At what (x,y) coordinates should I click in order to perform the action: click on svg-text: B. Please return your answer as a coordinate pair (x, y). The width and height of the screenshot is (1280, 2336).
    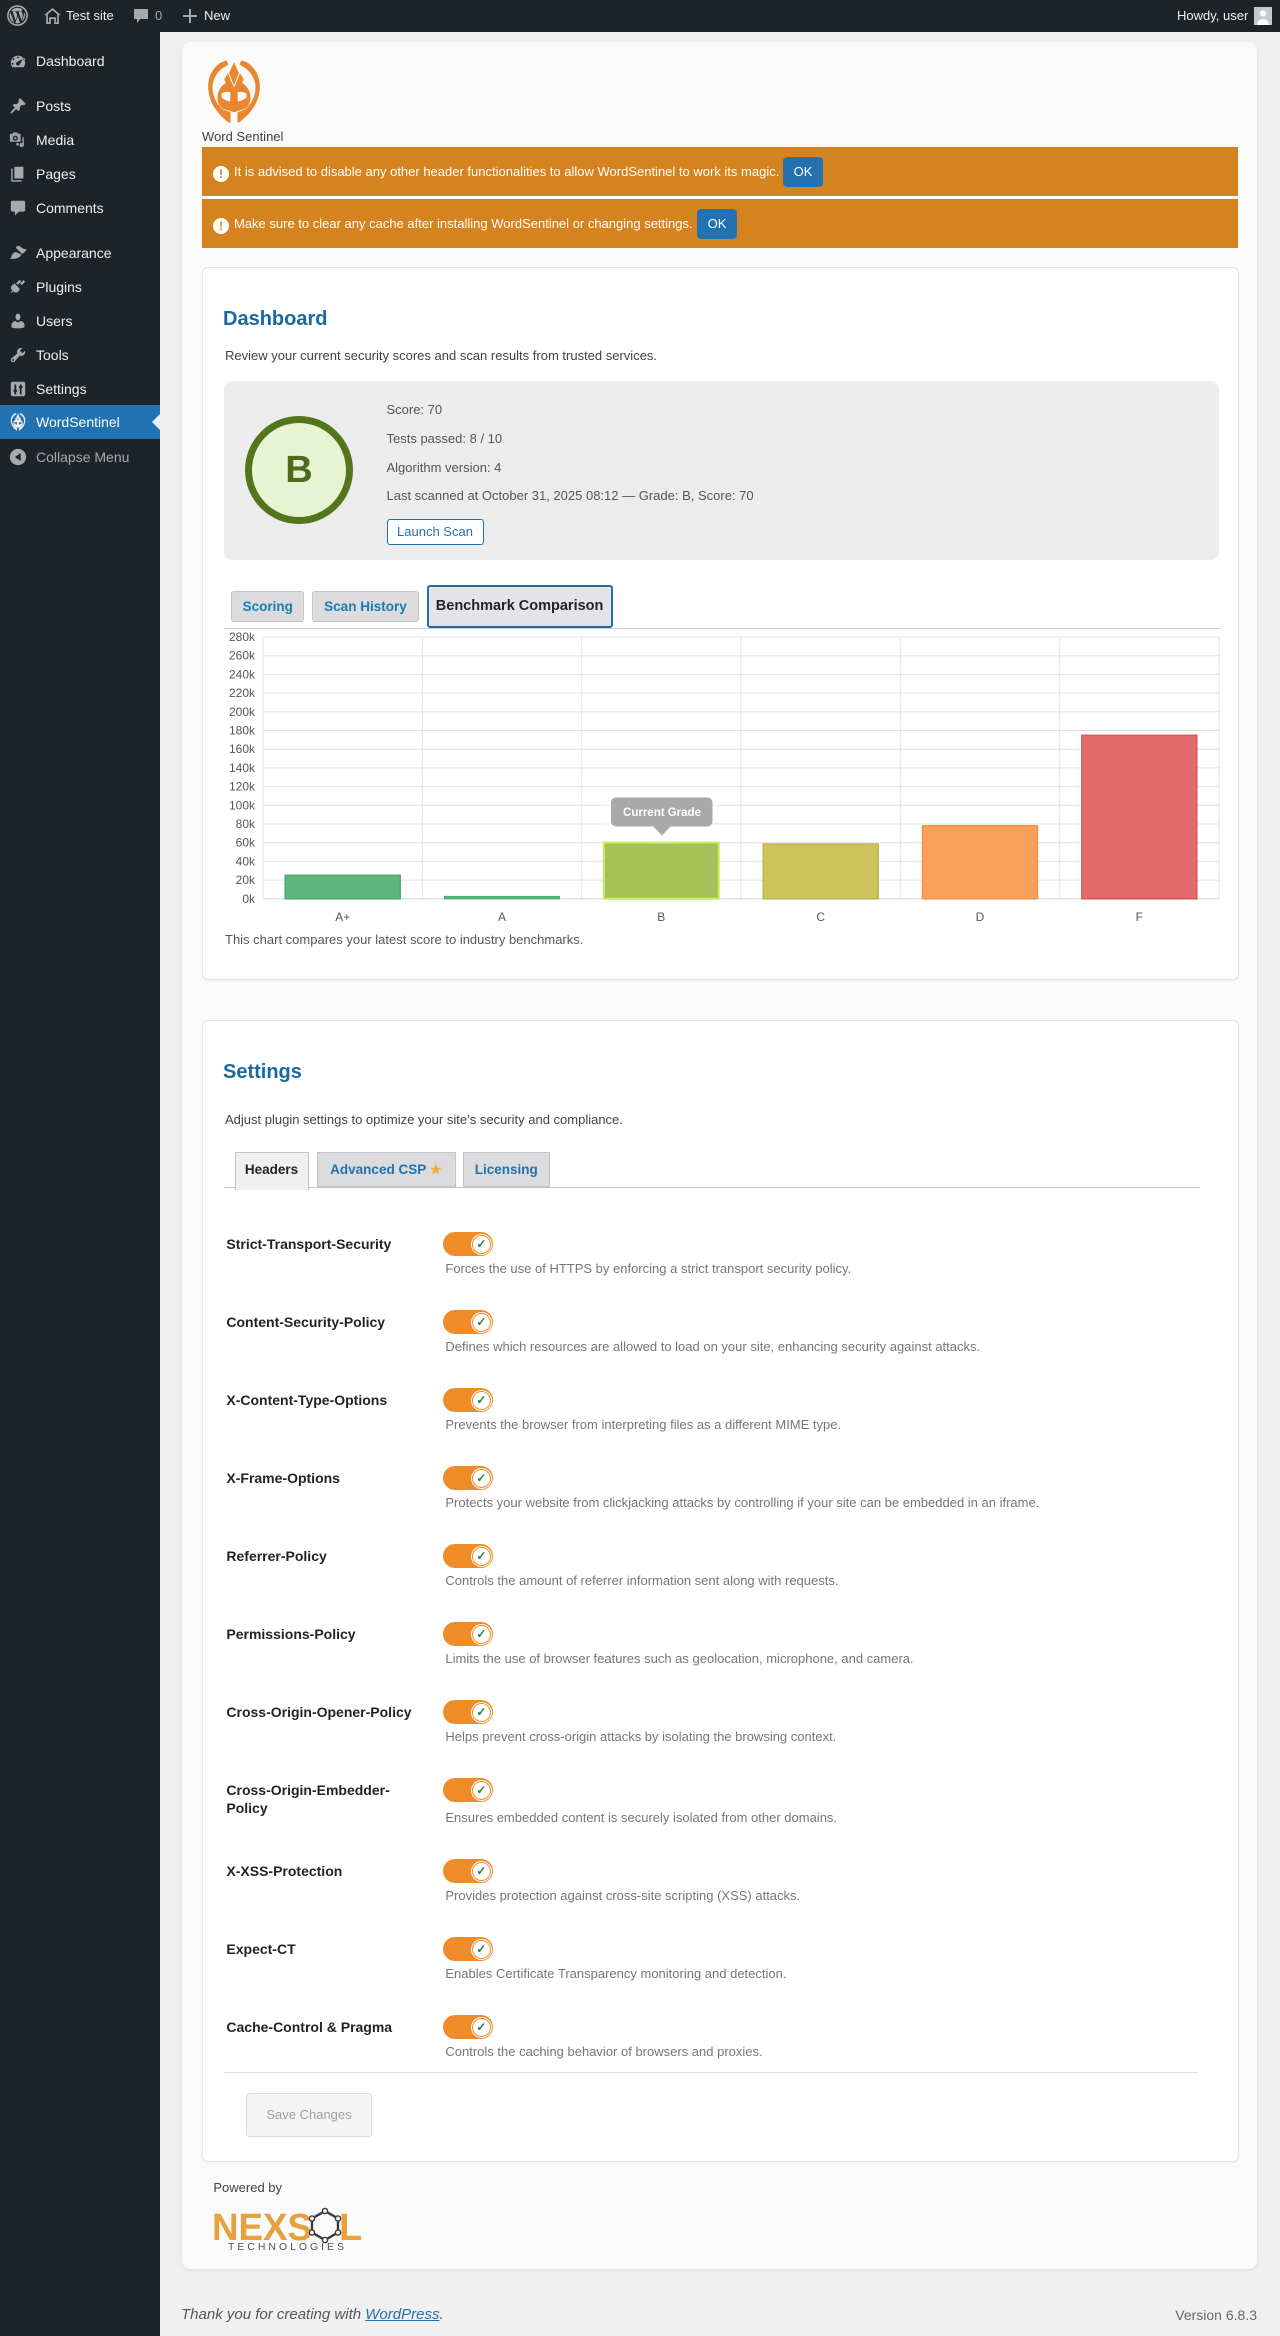
    Looking at the image, I should click on (661, 917).